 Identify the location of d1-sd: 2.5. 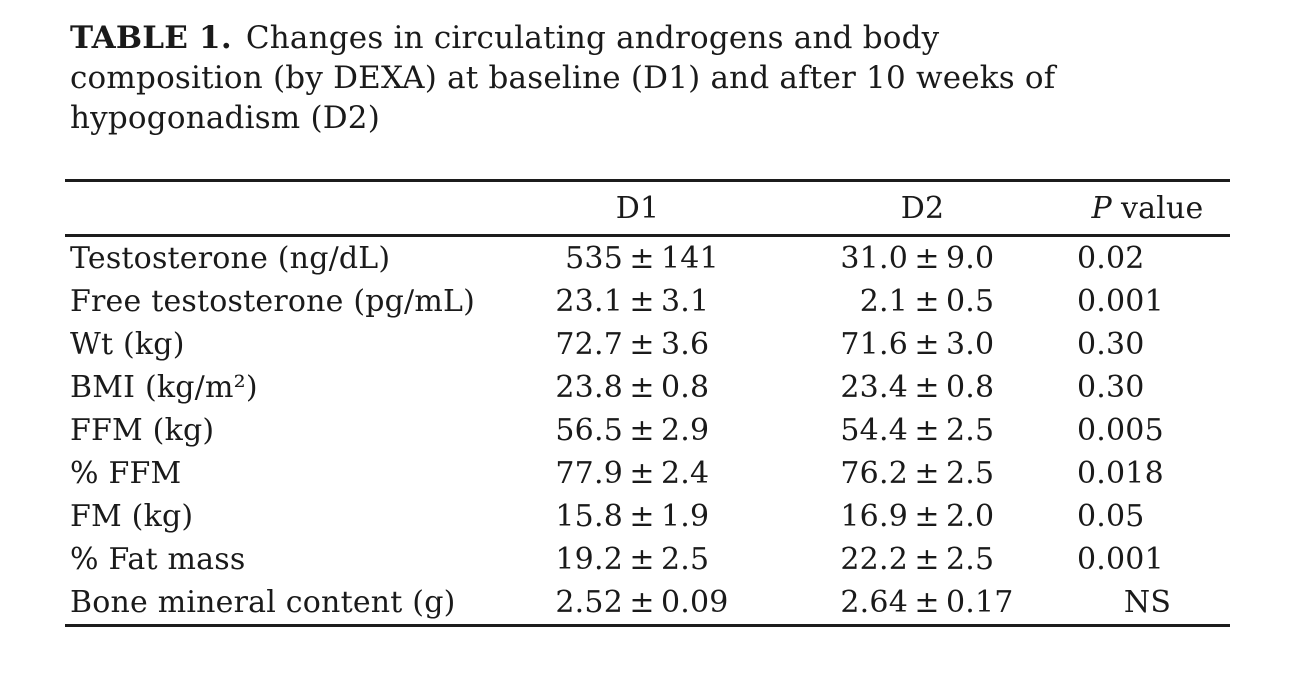
(685, 559).